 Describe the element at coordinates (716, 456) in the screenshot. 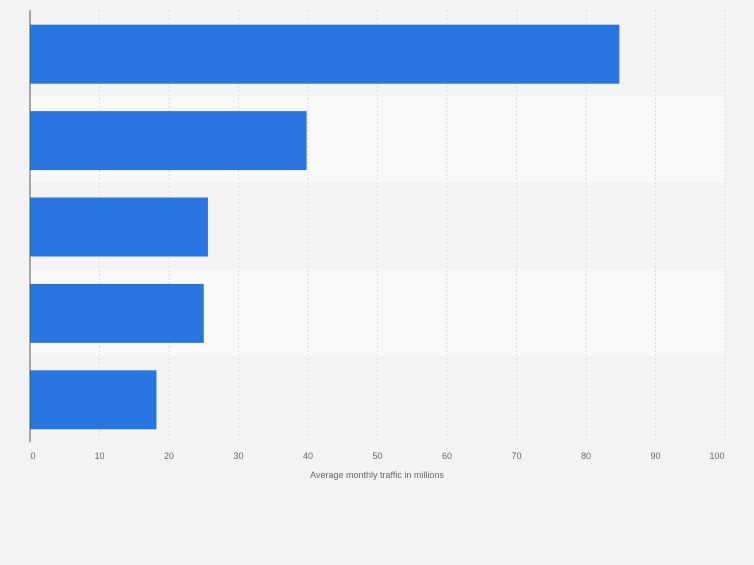

I see `x-tick-label: 100` at that location.